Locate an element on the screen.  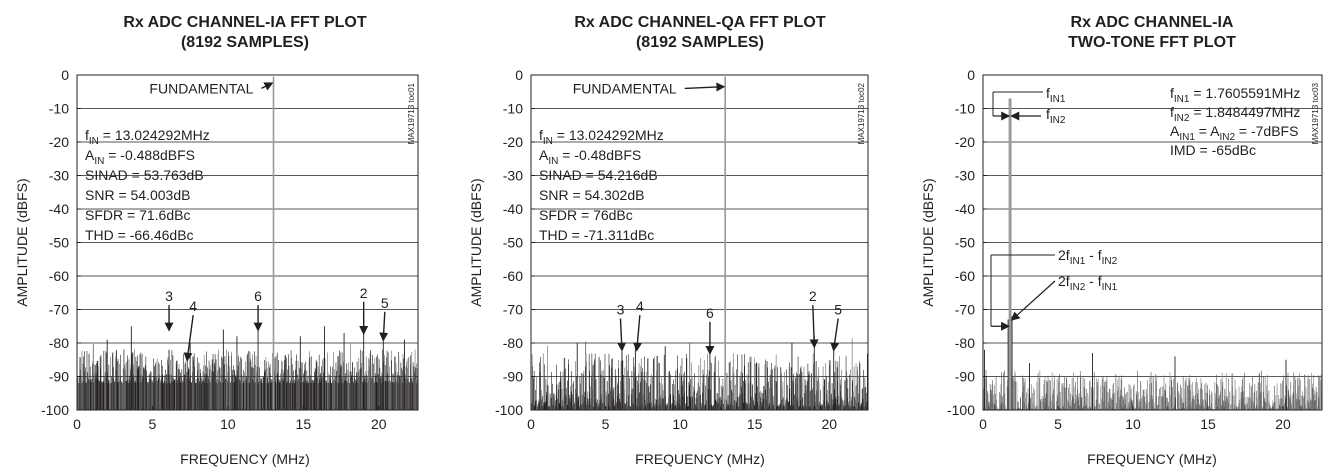
info-line: THD = -71.311dBc is located at coordinates (596, 235).